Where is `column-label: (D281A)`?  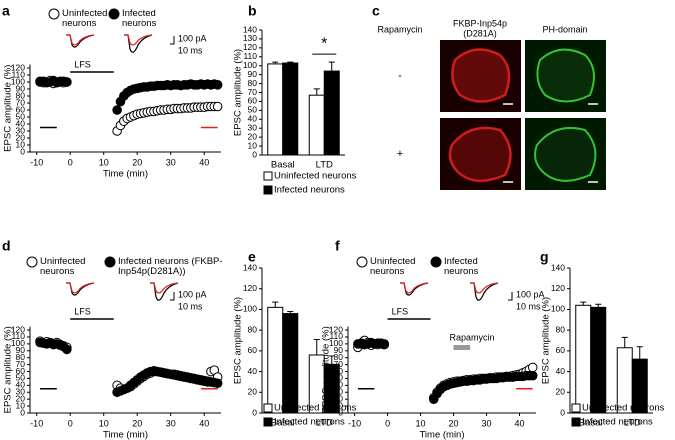 column-label: (D281A) is located at coordinates (480, 33).